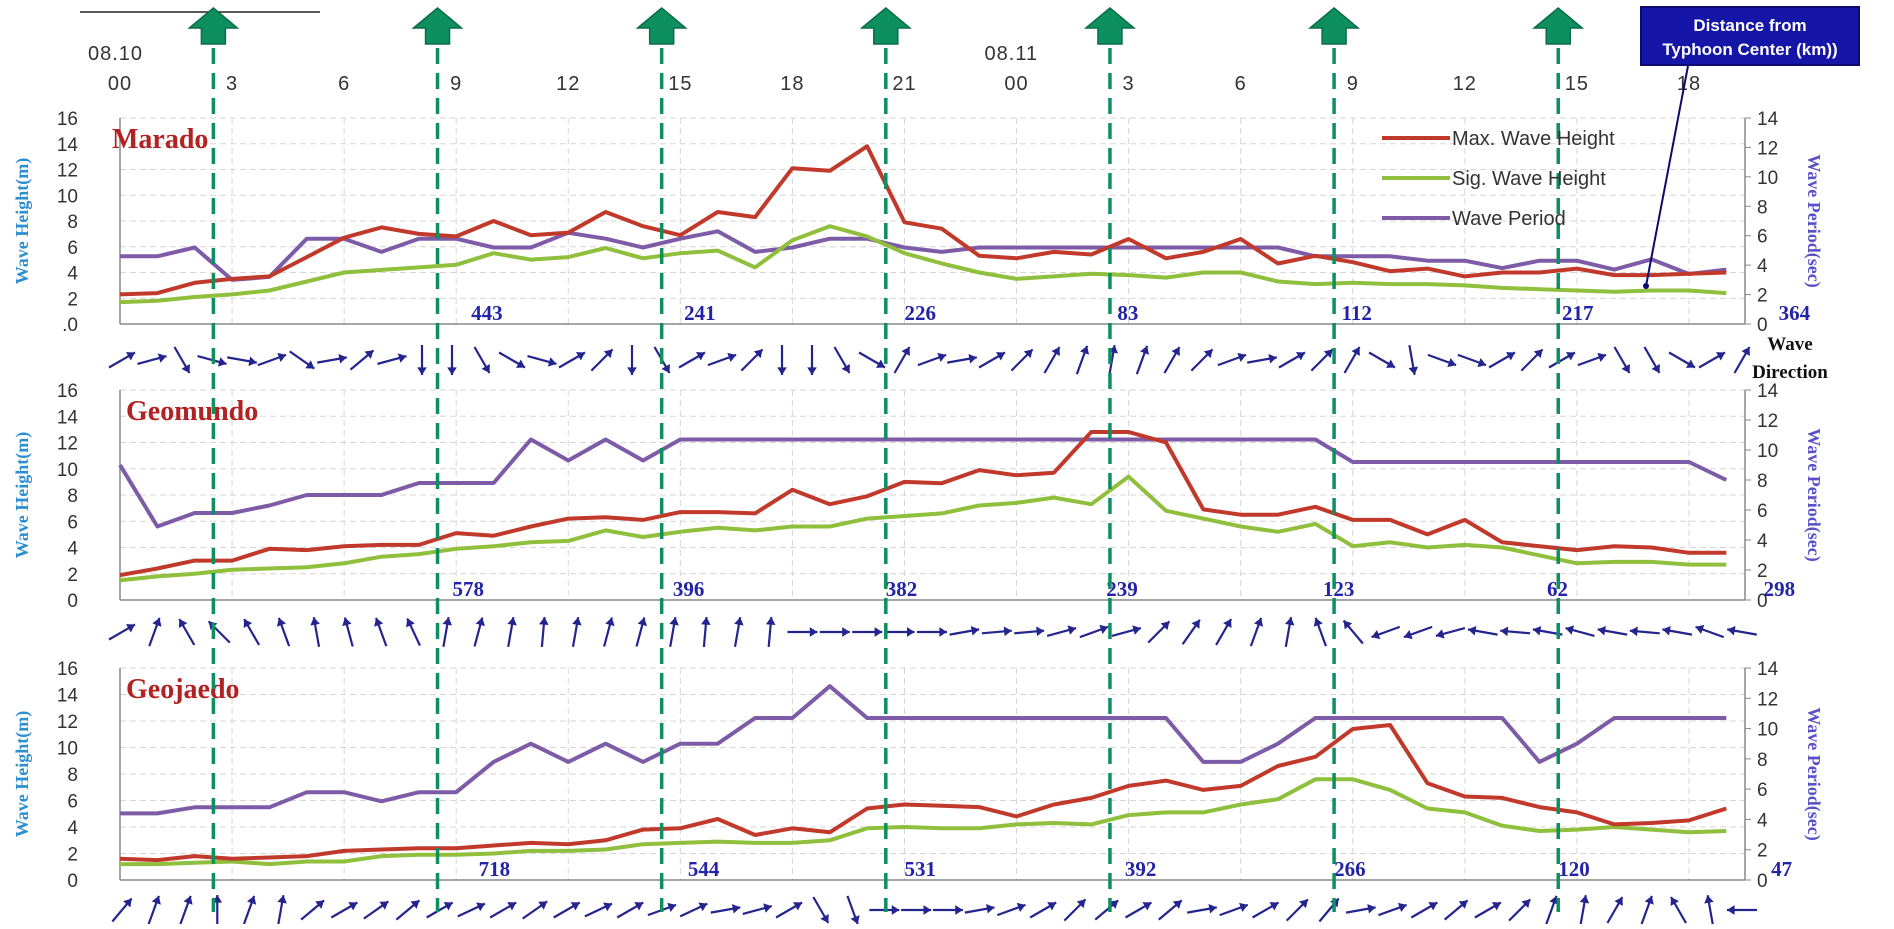 This screenshot has width=1894, height=929. What do you see at coordinates (1334, 26) in the screenshot?
I see `distance-marker-arrow-icon` at bounding box center [1334, 26].